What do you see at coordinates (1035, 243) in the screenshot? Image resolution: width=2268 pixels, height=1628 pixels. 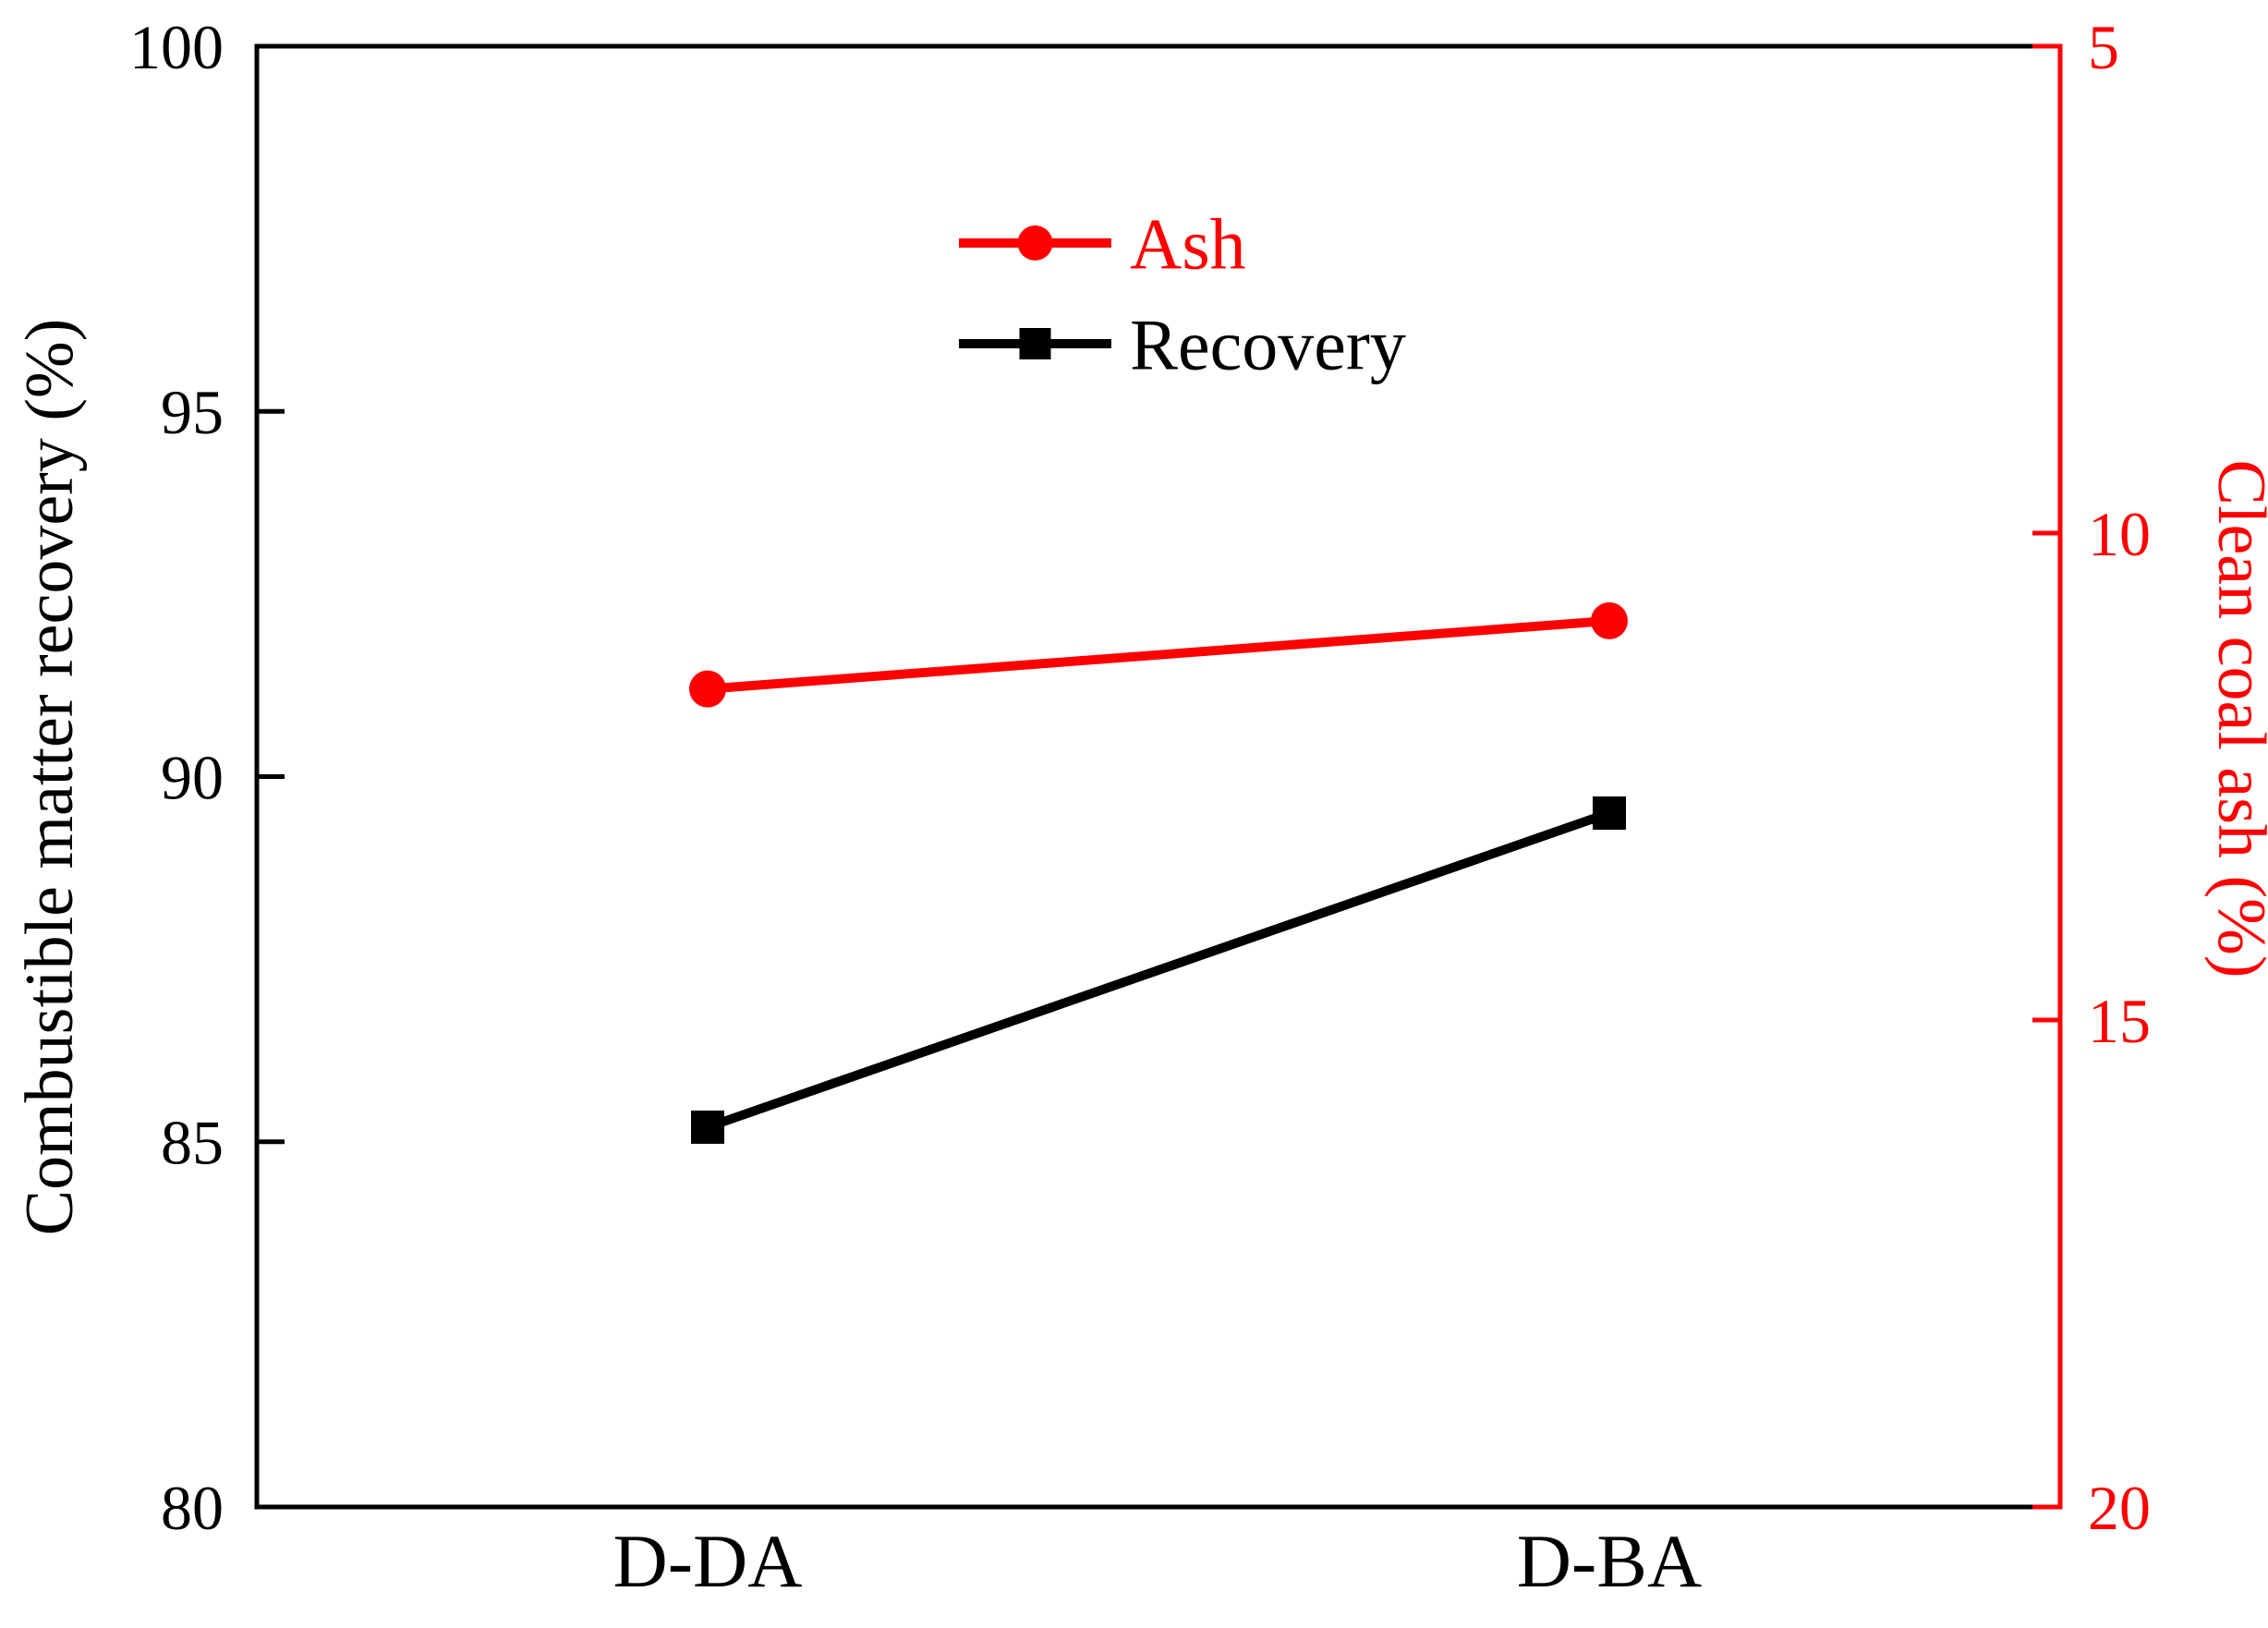 I see `legend-circle-marker` at bounding box center [1035, 243].